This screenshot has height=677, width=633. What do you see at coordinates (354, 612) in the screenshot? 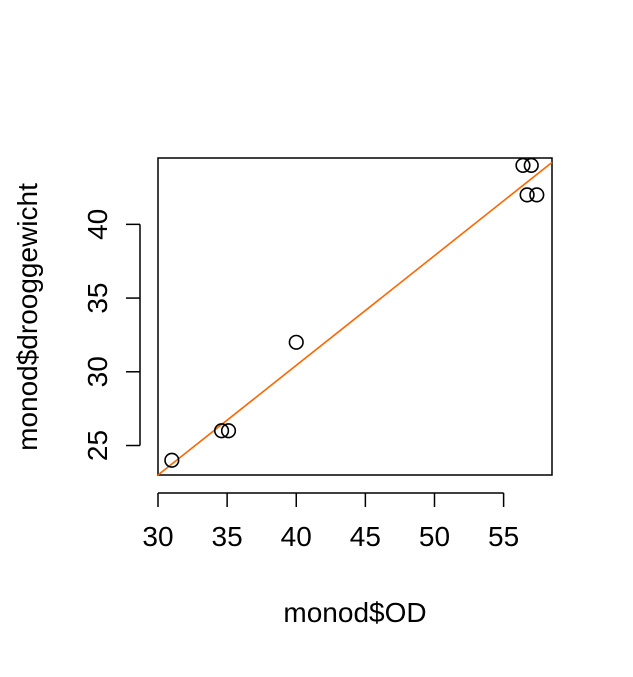
I see `x-axis-label: monod$OD` at bounding box center [354, 612].